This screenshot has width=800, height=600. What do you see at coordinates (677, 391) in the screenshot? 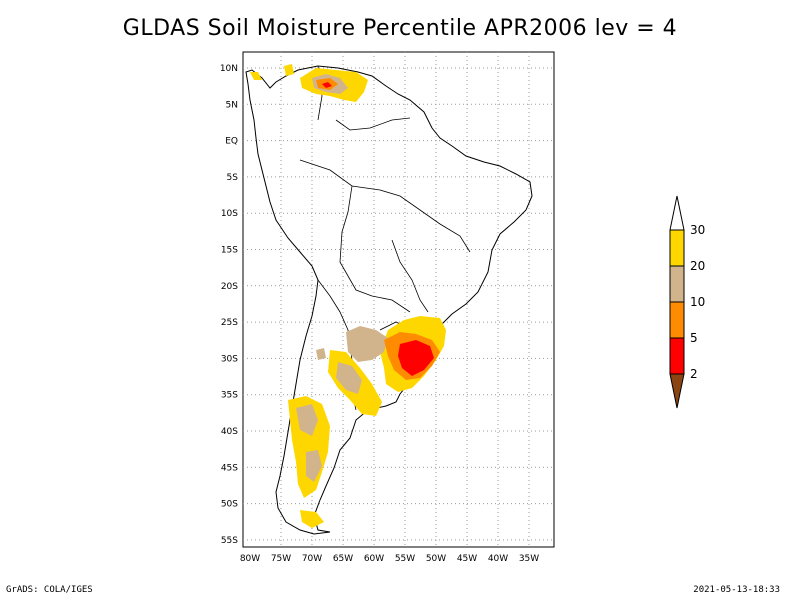
I see `legend-bottom-arrow` at bounding box center [677, 391].